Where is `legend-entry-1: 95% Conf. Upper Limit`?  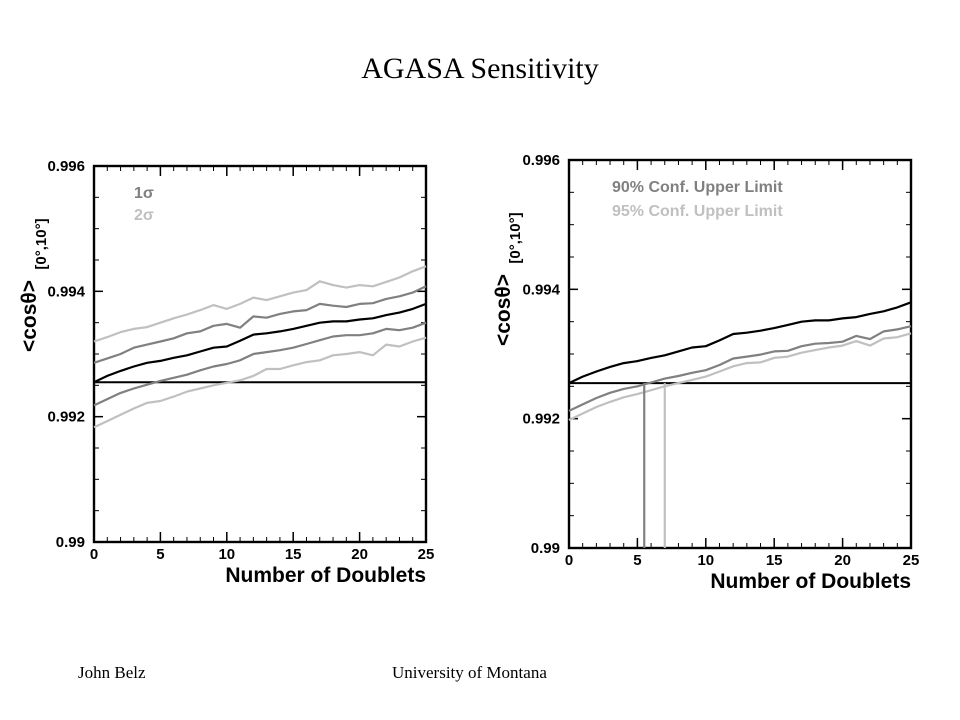 legend-entry-1: 95% Conf. Upper Limit is located at coordinates (697, 211).